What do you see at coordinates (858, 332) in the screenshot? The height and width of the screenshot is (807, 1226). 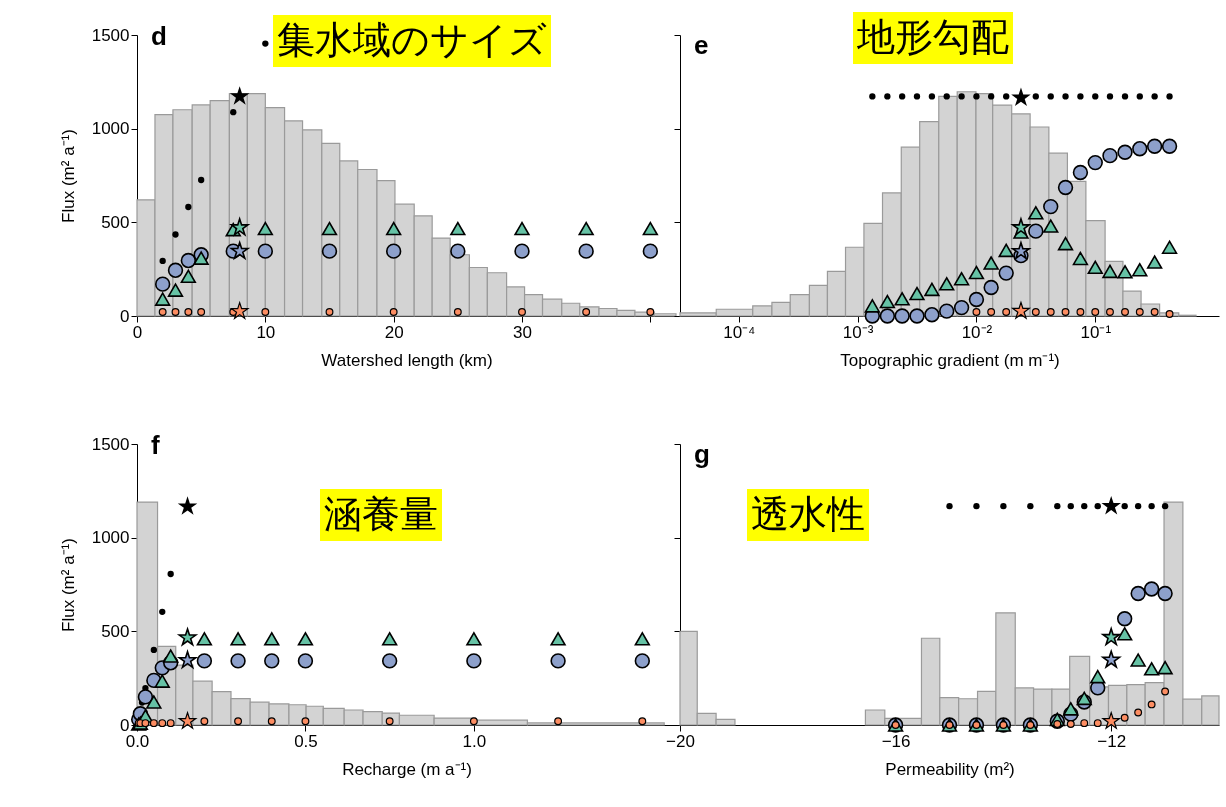 I see `x-tick-label: 10⁻³` at bounding box center [858, 332].